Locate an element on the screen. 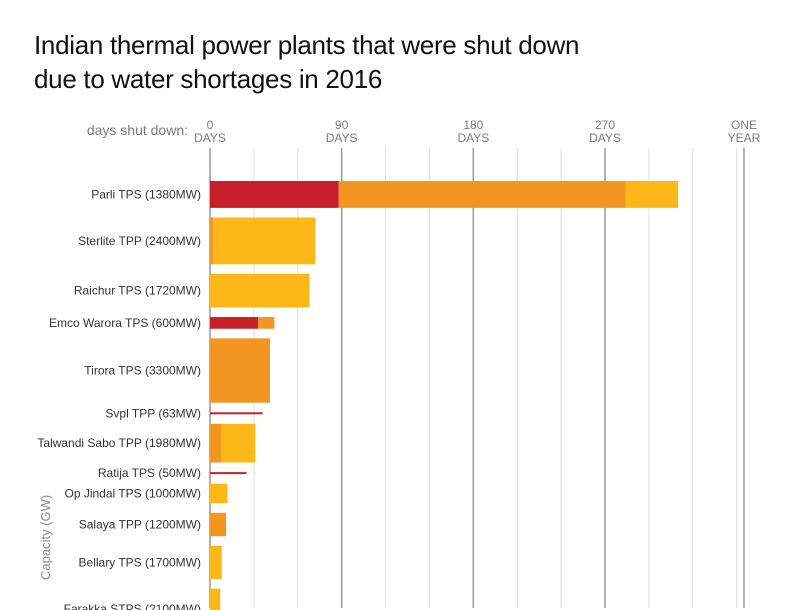 This screenshot has width=800, height=610. category-label: Raichur TPS (1720MW) is located at coordinates (137, 291).